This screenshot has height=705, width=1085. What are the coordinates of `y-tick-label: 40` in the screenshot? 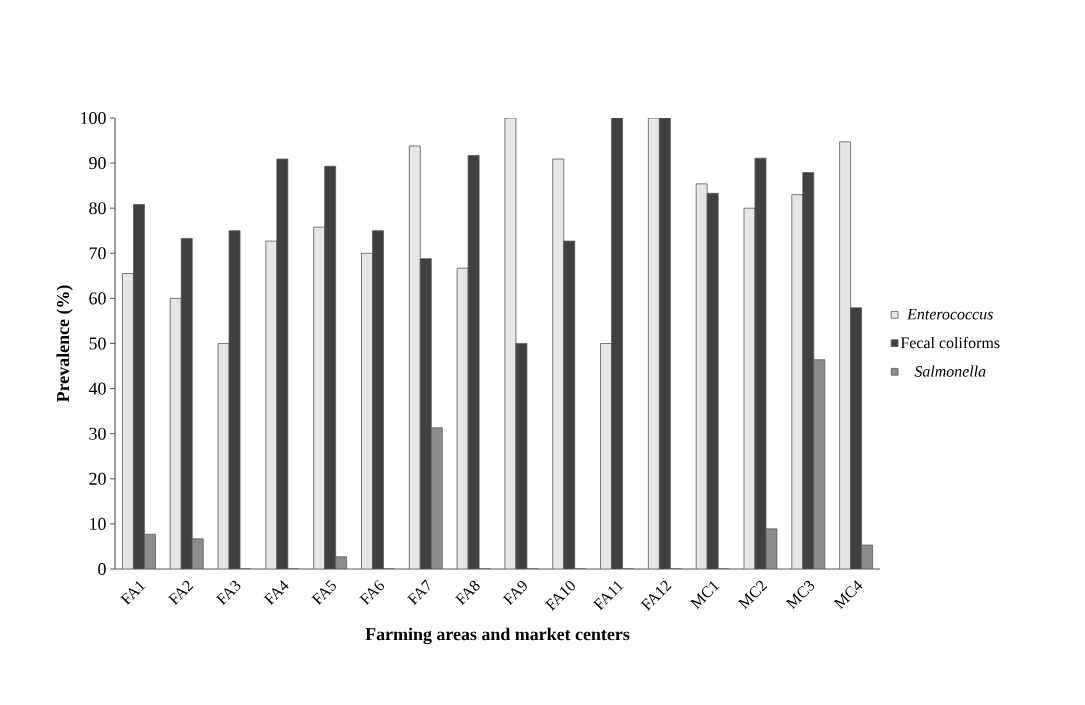 It's located at (97, 388).